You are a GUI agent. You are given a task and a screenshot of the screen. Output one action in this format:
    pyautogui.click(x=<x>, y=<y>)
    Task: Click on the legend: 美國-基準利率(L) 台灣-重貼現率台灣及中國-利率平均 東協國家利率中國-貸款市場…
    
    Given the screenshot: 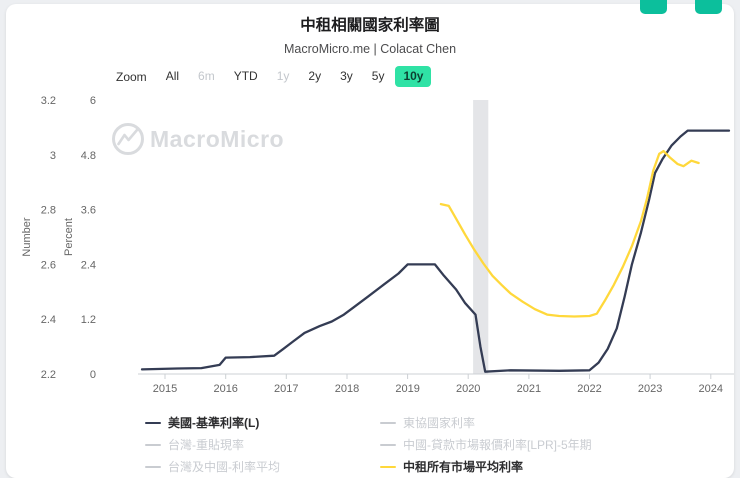 What is the action you would take?
    pyautogui.click(x=380, y=445)
    